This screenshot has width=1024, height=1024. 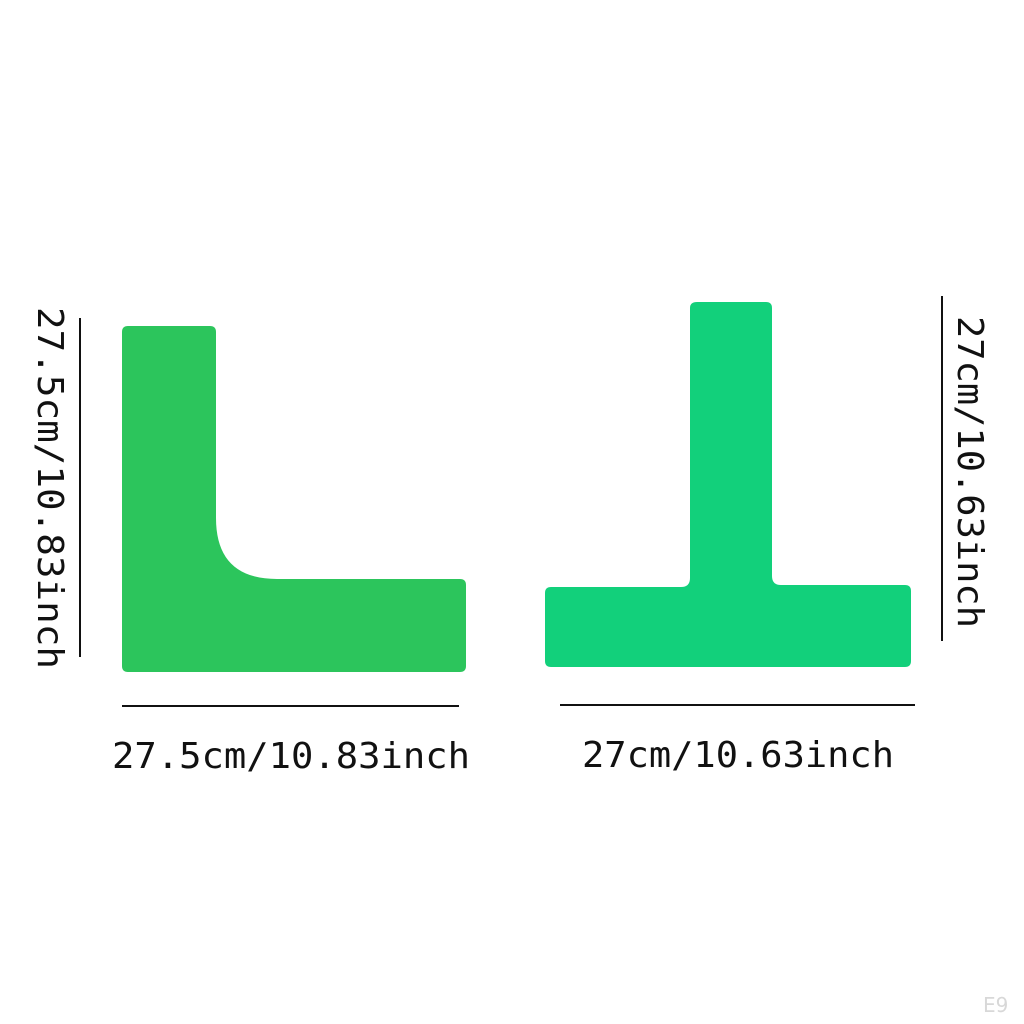 I want to click on l-shaped-floor-marker, so click(x=294, y=499).